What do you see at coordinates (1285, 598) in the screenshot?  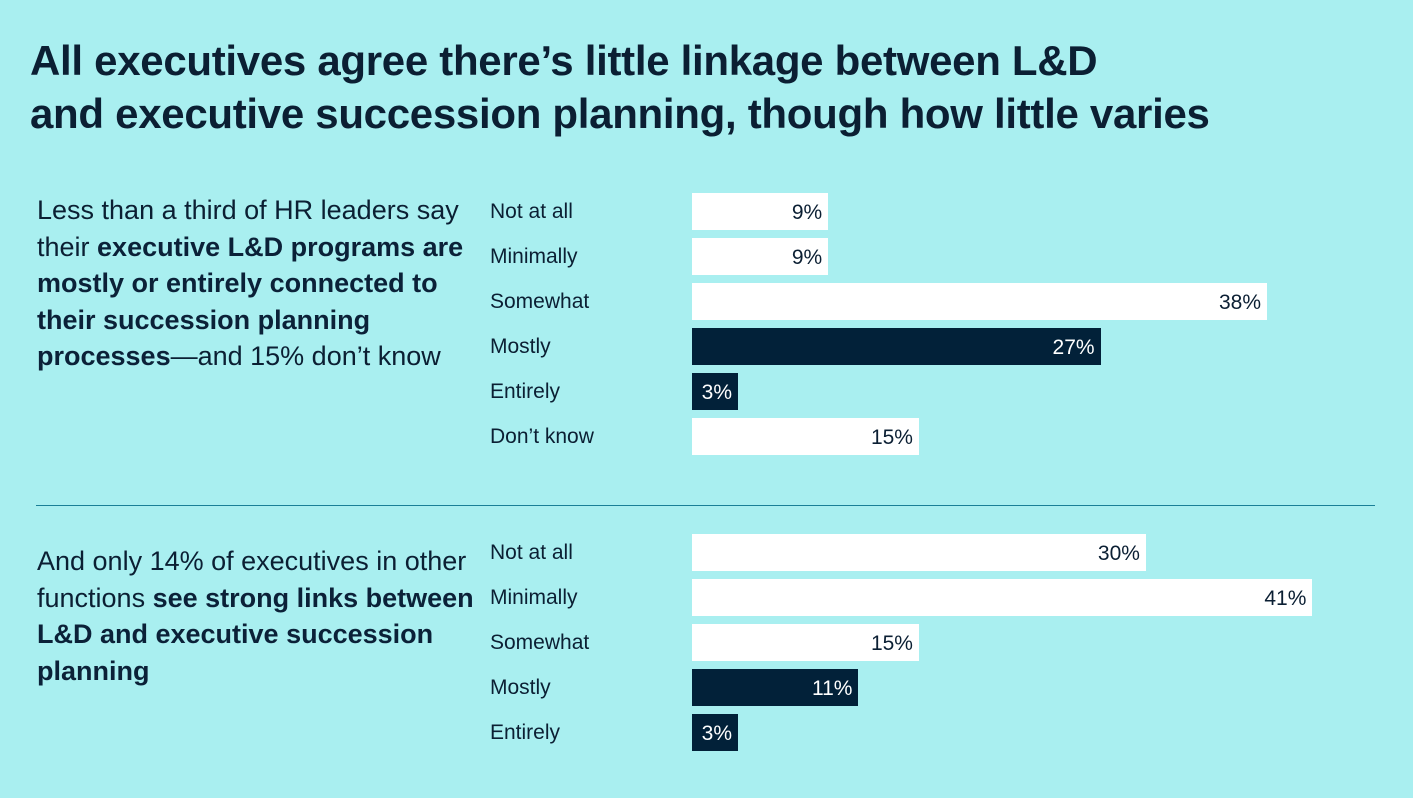 I see `bar-value-label: 41%` at bounding box center [1285, 598].